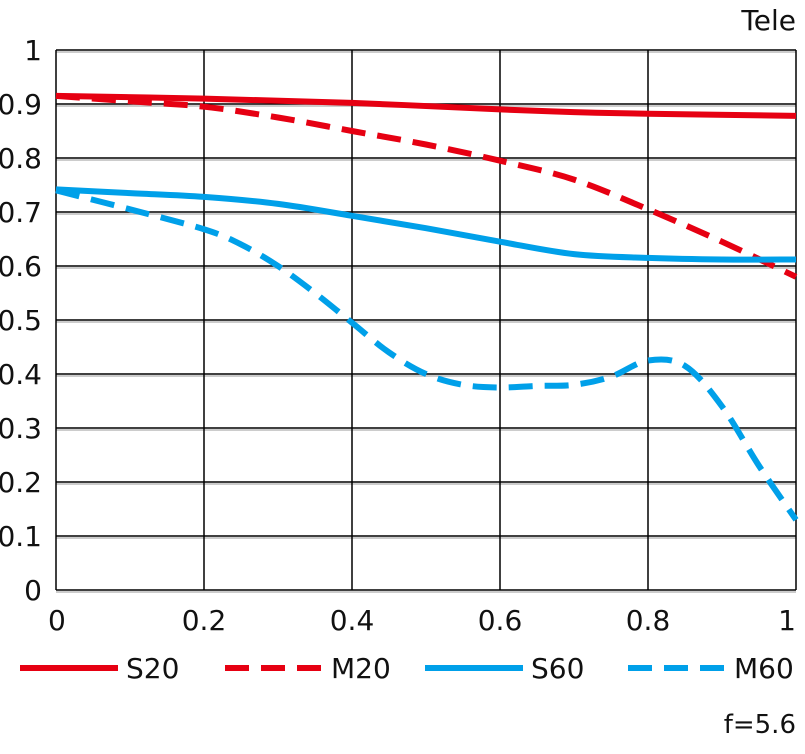  I want to click on y-axis-ticks: 0 0.1 0.2 0.3 0.4 0.5 0.6 0.7 0.8 0.9 1, so click(21, 320).